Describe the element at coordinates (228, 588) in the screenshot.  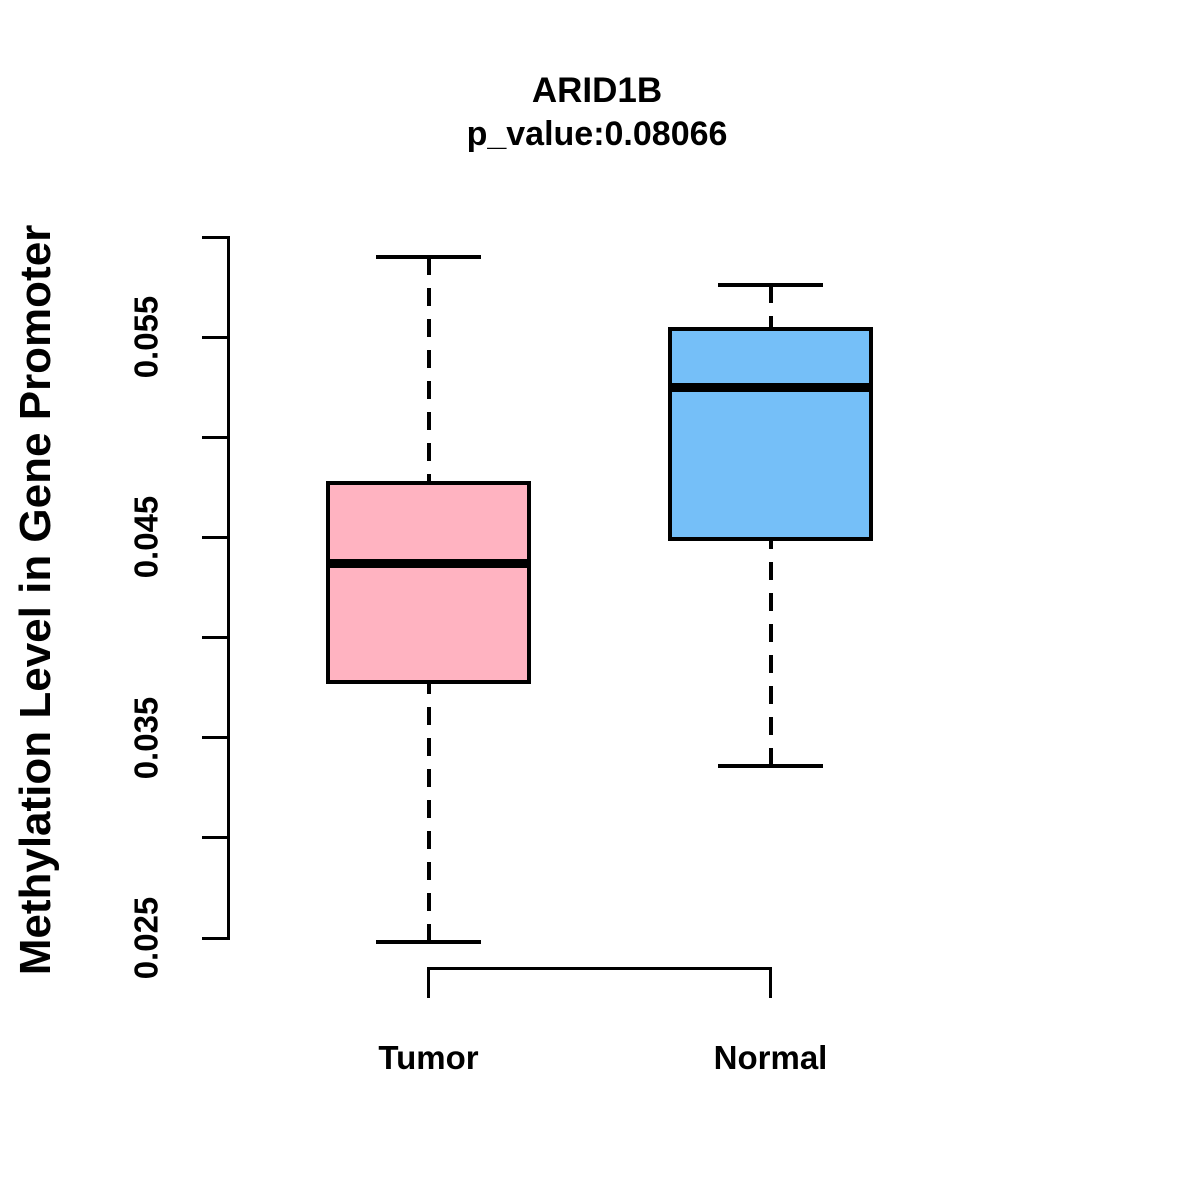
I see `y-axis-line` at that location.